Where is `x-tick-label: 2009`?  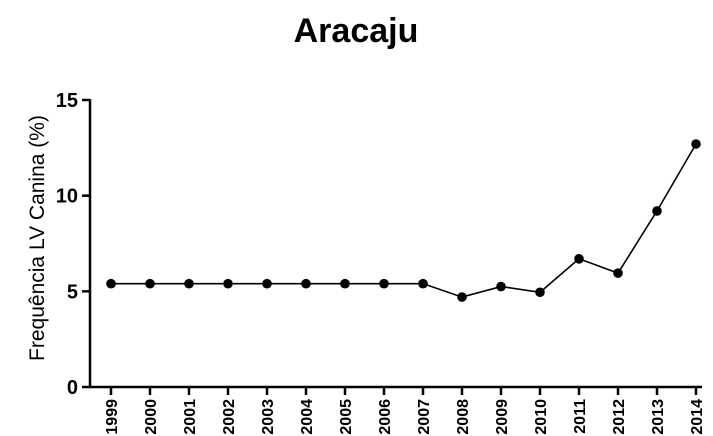 x-tick-label: 2009 is located at coordinates (502, 417).